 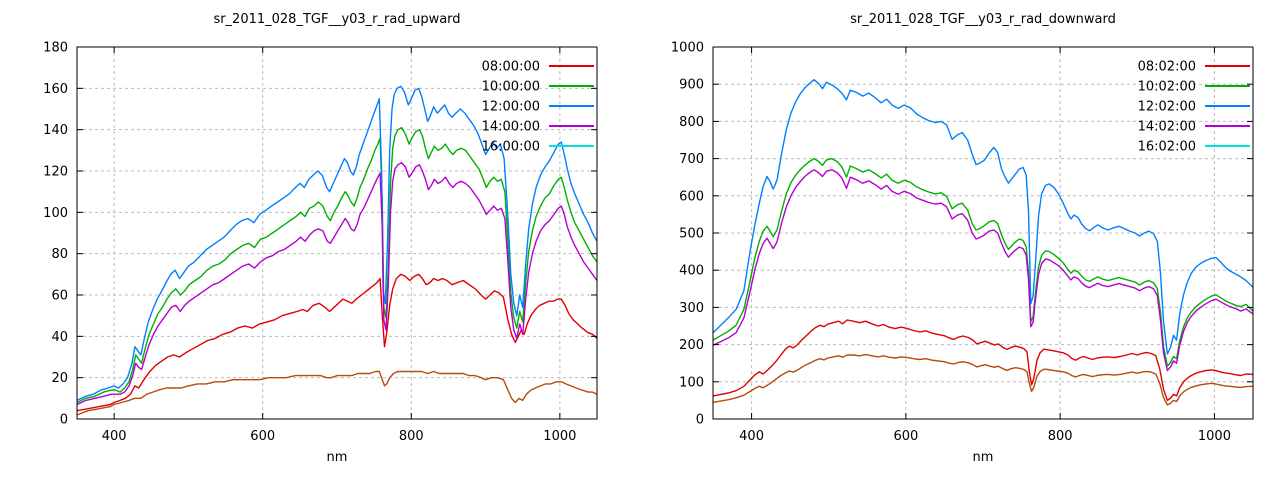 What do you see at coordinates (59, 254) in the screenshot?
I see `y-tick-label: 80` at bounding box center [59, 254].